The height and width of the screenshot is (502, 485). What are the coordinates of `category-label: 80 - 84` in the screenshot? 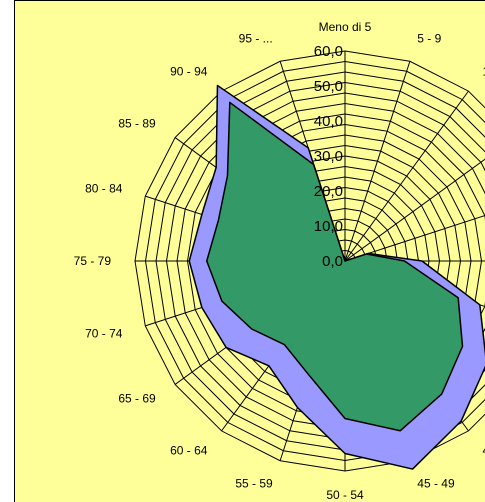 It's located at (104, 189).